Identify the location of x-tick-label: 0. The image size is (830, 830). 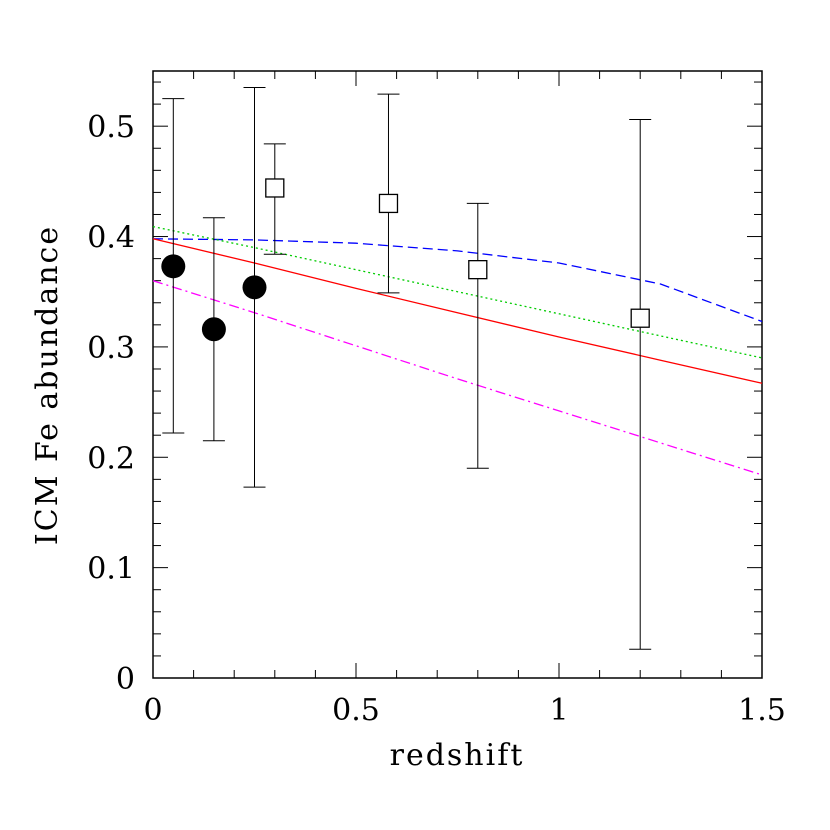
(152, 710).